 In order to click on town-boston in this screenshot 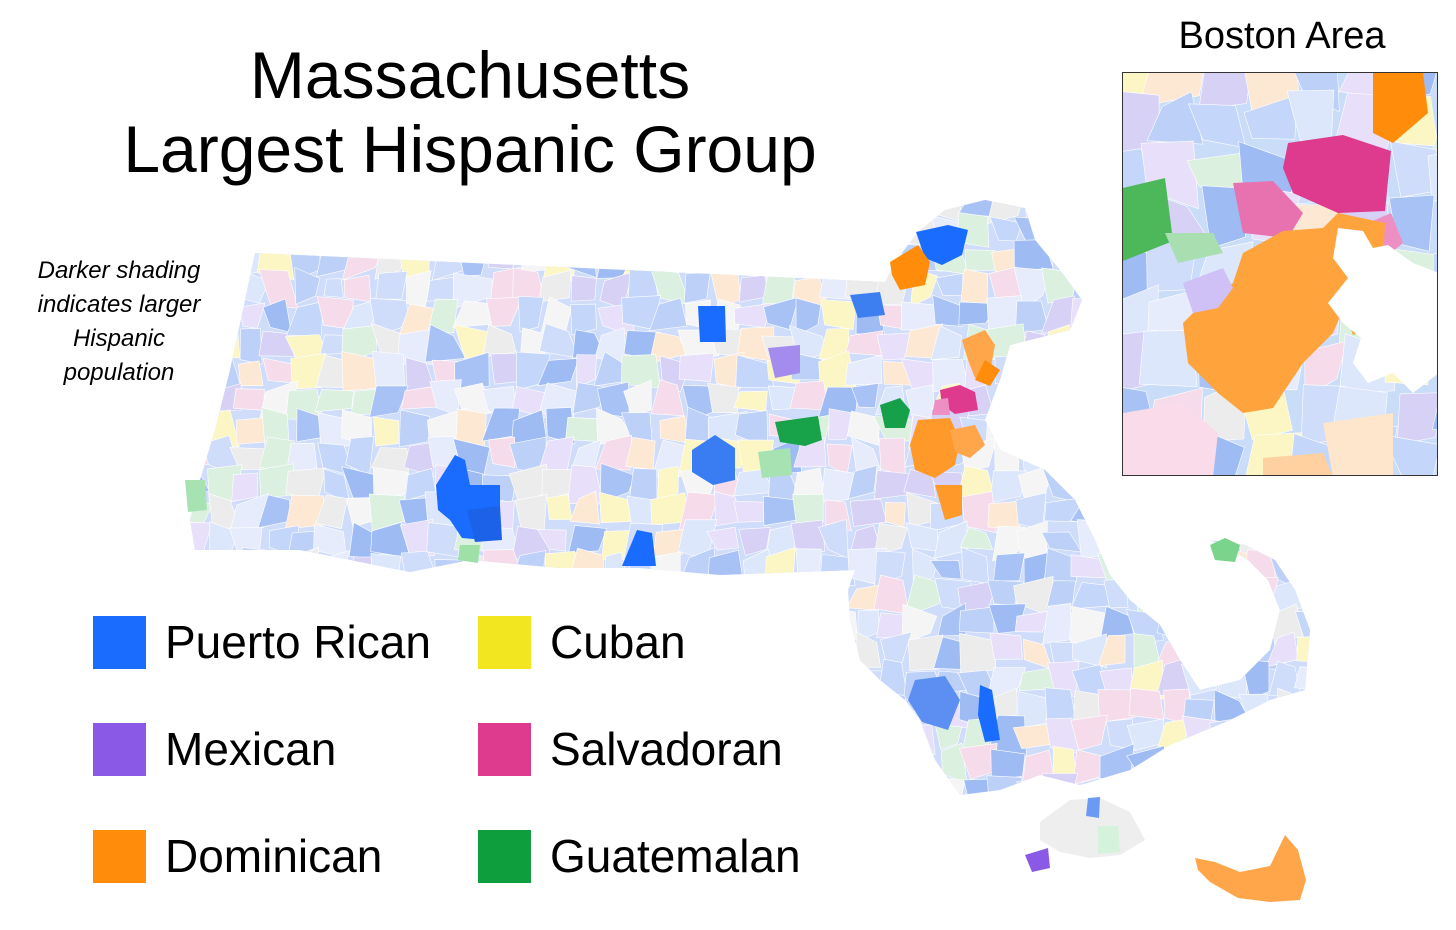, I will do `click(935, 448)`.